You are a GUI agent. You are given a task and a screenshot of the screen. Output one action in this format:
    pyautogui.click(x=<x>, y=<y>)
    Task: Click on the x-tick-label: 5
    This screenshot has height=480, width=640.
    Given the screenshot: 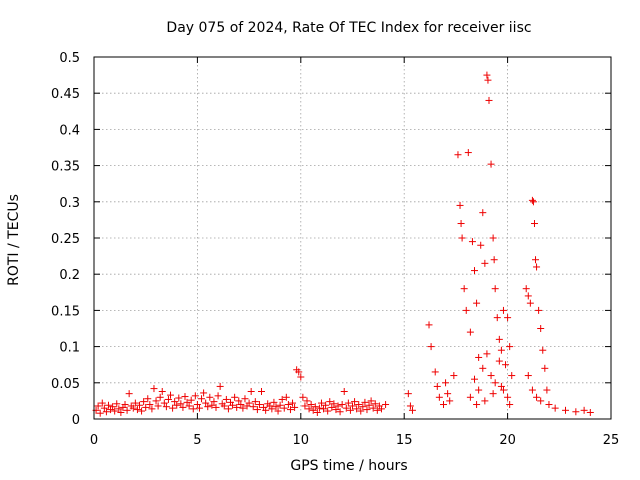 What is the action you would take?
    pyautogui.click(x=197, y=440)
    